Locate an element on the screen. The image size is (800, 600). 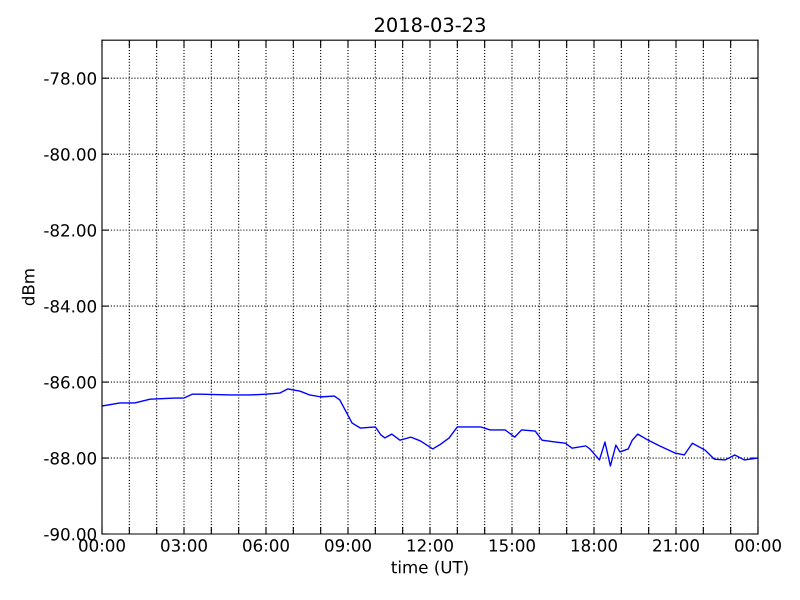
x-tick-label: 15:00 is located at coordinates (512, 545).